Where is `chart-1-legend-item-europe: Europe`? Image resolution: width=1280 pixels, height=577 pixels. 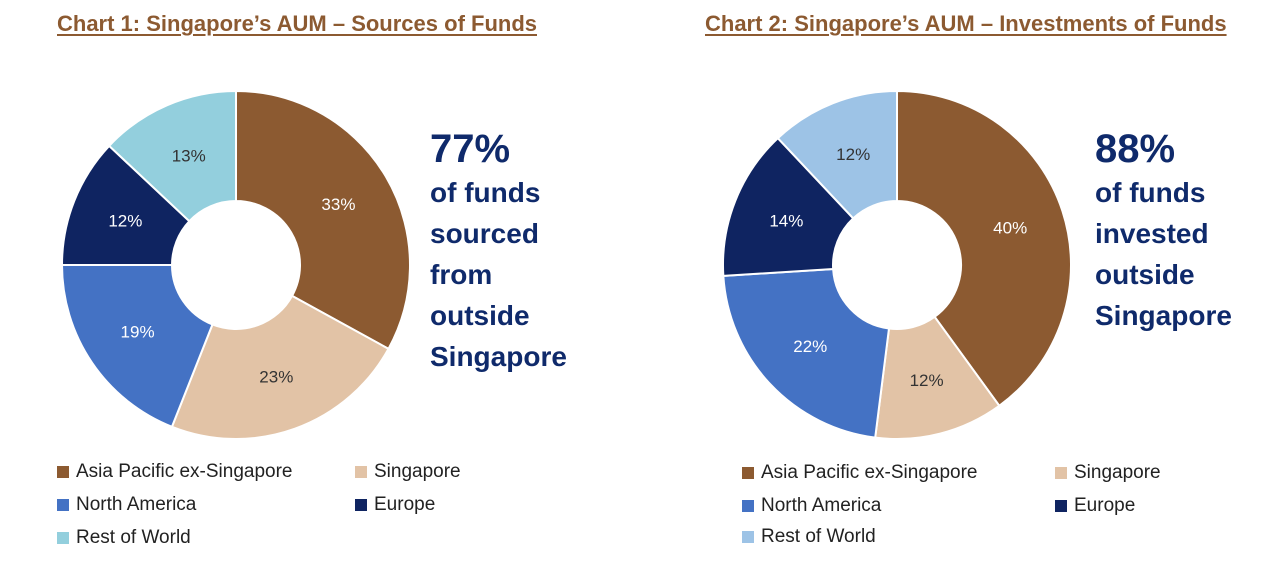
chart-1-legend-item-europe: Europe is located at coordinates (395, 505).